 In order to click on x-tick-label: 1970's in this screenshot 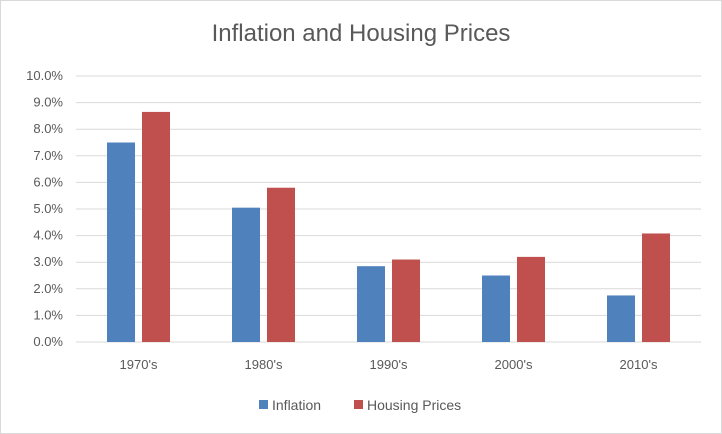, I will do `click(139, 364)`.